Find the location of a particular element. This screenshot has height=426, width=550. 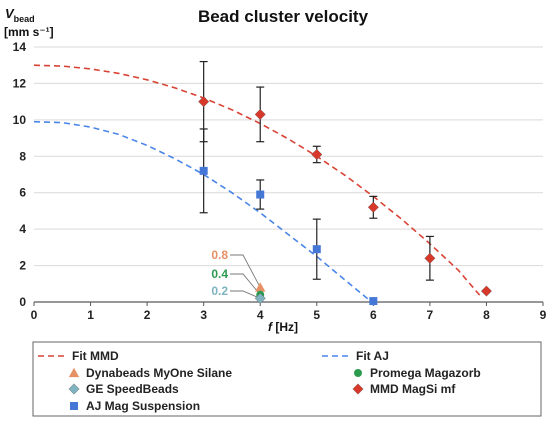

legend-label-dynabeads-myone-silane: Dynabeads MyOne Silane is located at coordinates (159, 373).